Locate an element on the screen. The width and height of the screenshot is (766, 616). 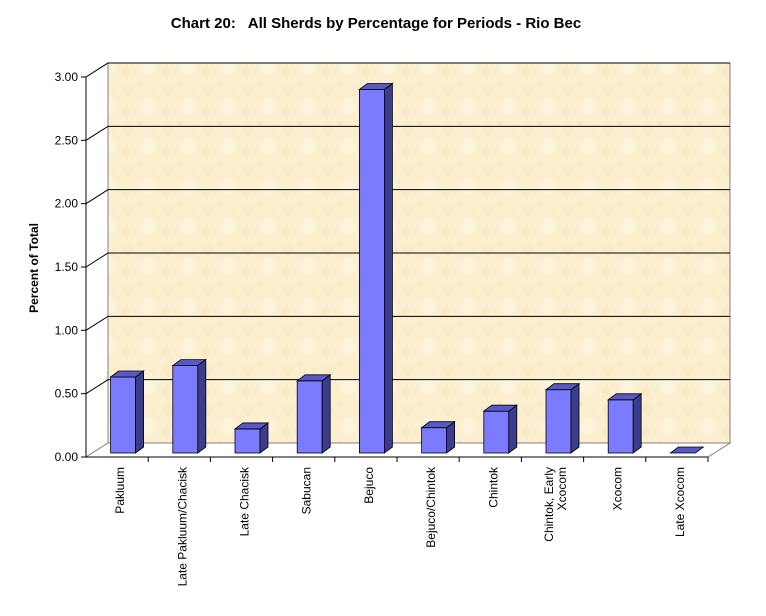
category-label: Chintok, EarlyXcocom is located at coordinates (555, 504).